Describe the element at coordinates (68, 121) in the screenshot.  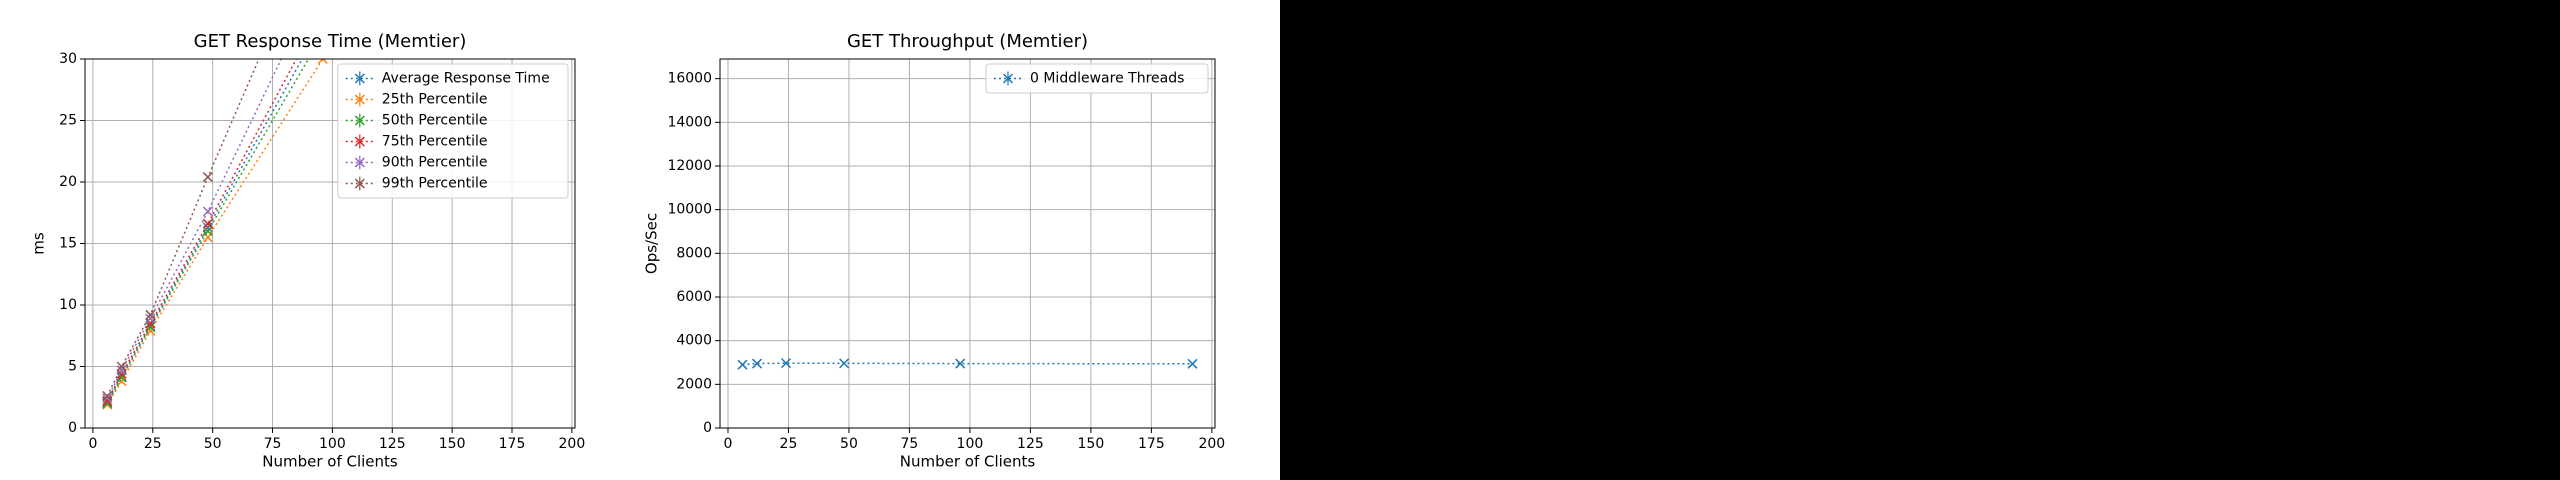
I see `y-tick-label: 25` at that location.